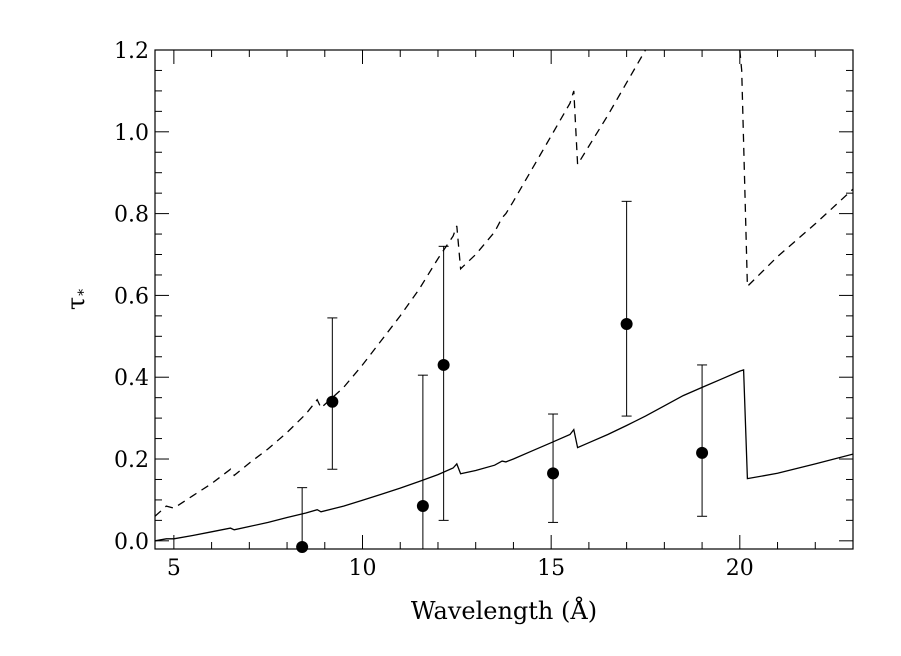 The height and width of the screenshot is (656, 901). Describe the element at coordinates (84, 292) in the screenshot. I see `y-axis-title-subscript: *` at that location.